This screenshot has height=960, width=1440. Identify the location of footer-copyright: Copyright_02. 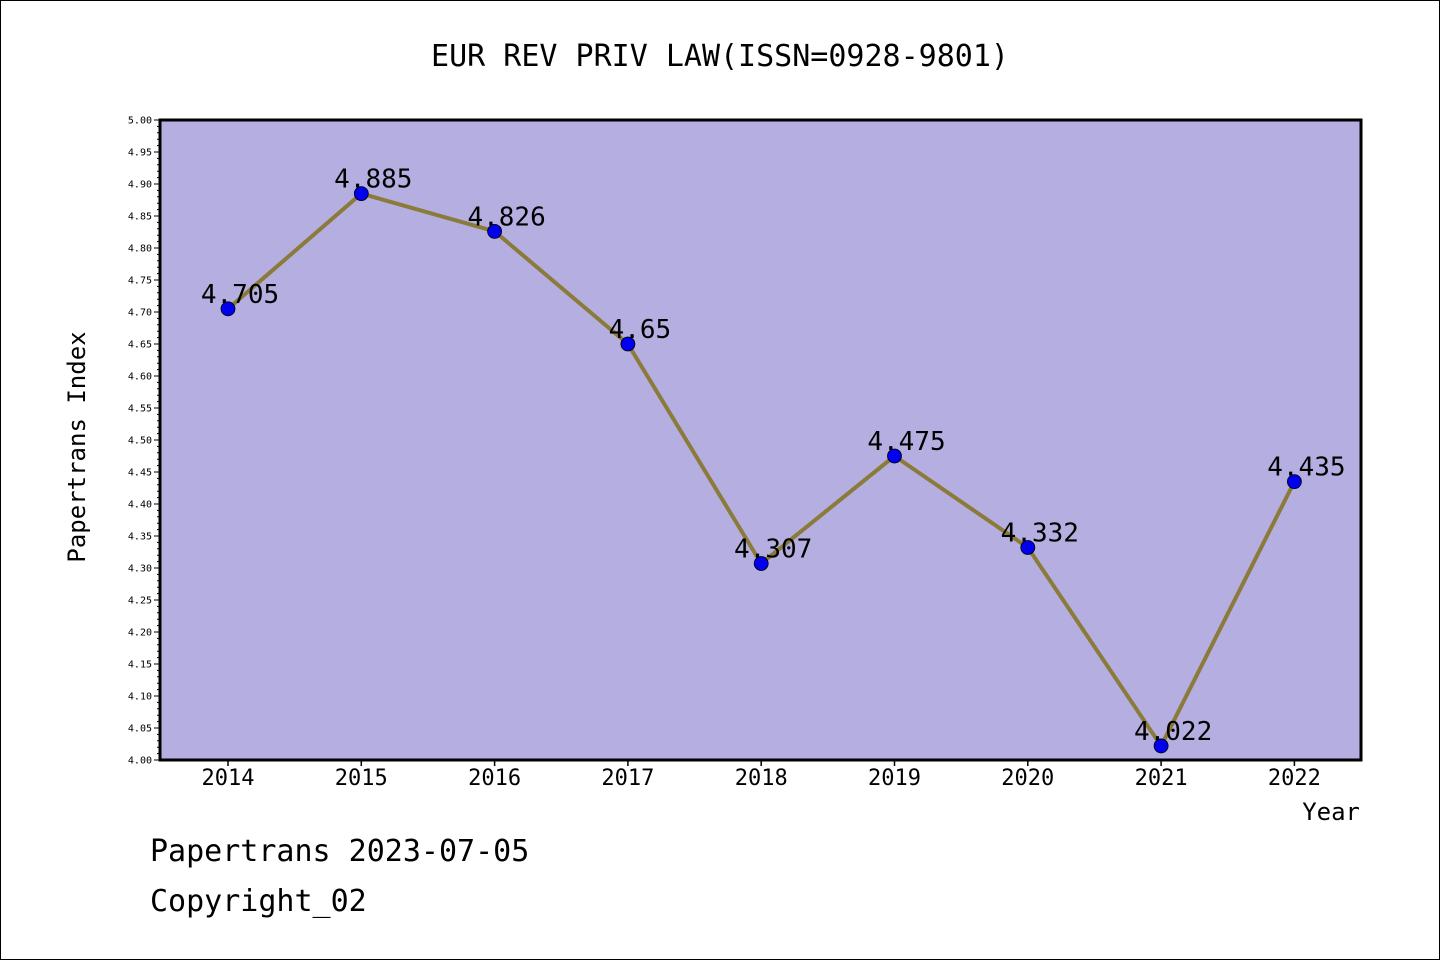
(258, 901).